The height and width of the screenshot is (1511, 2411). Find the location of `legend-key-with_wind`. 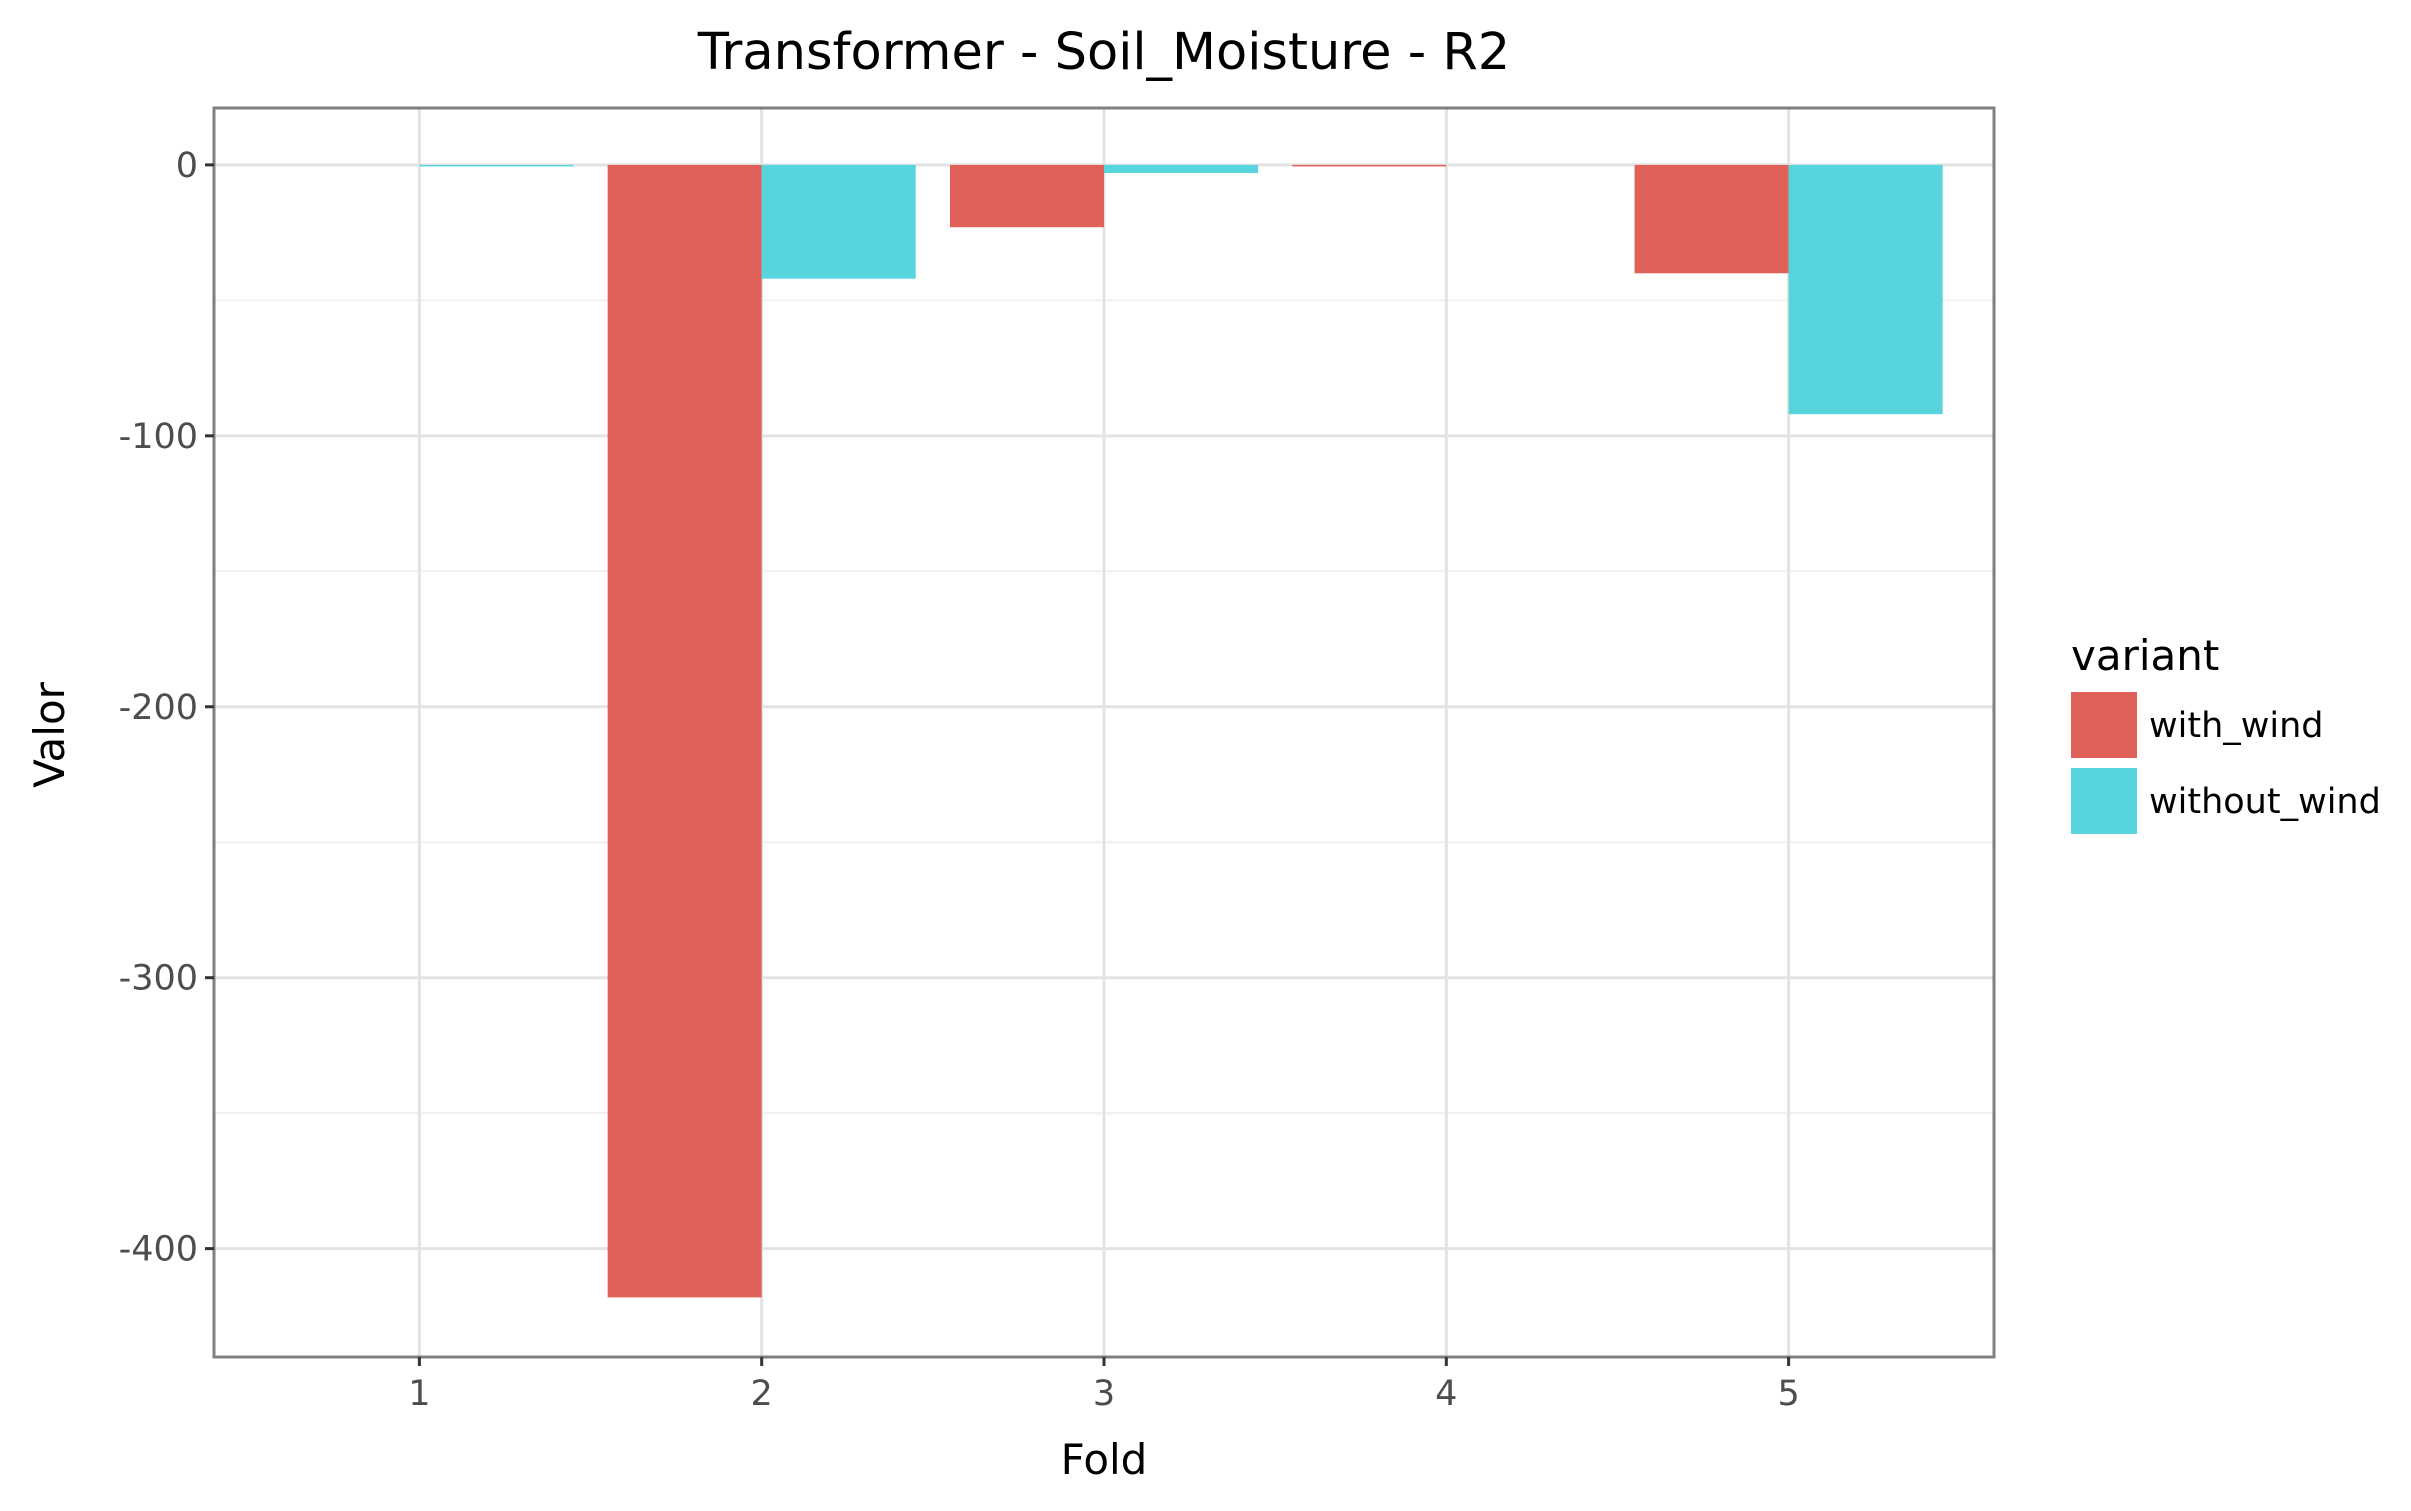

legend-key-with_wind is located at coordinates (2104, 725).